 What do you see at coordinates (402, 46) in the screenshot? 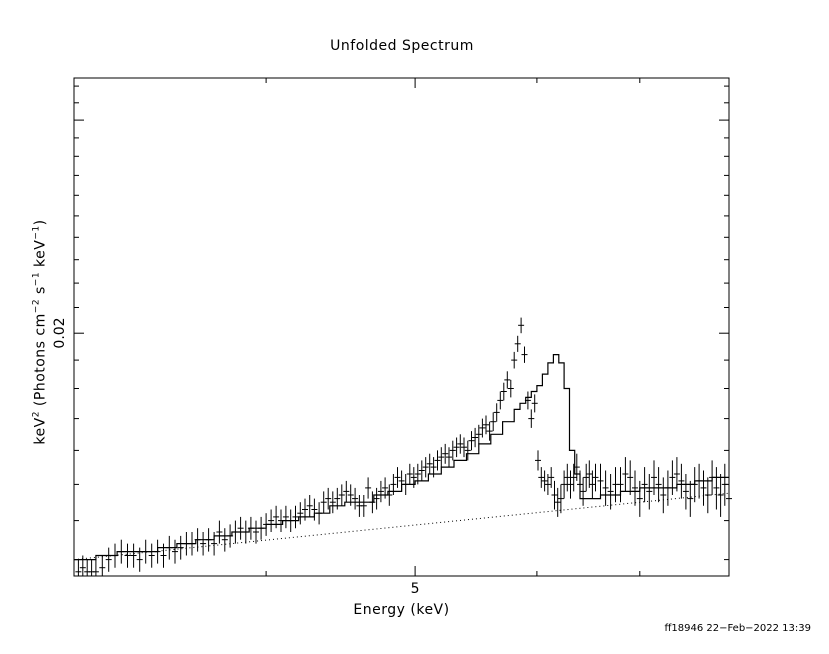
I see `chart-title: Unfolded Spectrum` at bounding box center [402, 46].